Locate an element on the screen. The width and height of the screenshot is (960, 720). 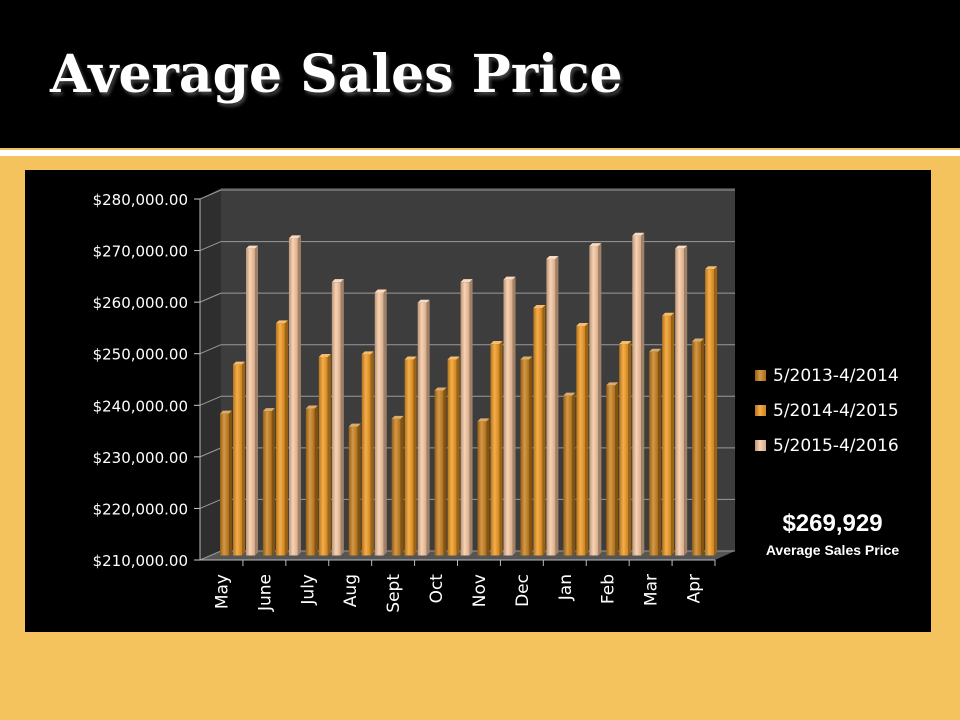
y-tick-label: $280,000.00 is located at coordinates (140, 200).